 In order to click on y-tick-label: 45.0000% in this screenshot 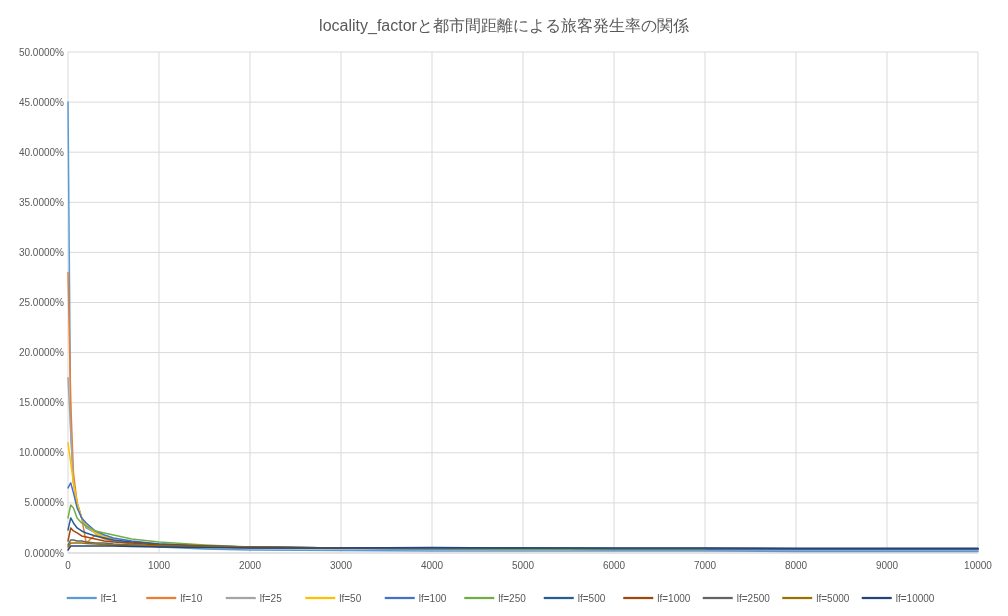, I will do `click(41, 102)`.